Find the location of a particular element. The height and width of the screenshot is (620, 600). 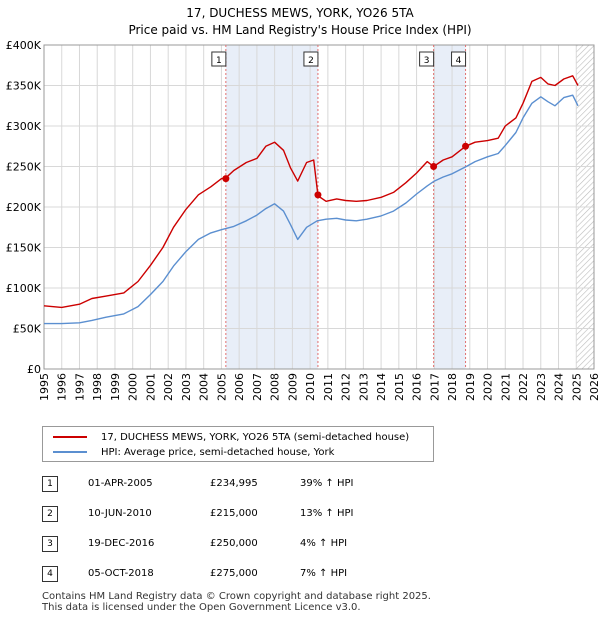

x-tick-label: 2001 is located at coordinates (150, 387).